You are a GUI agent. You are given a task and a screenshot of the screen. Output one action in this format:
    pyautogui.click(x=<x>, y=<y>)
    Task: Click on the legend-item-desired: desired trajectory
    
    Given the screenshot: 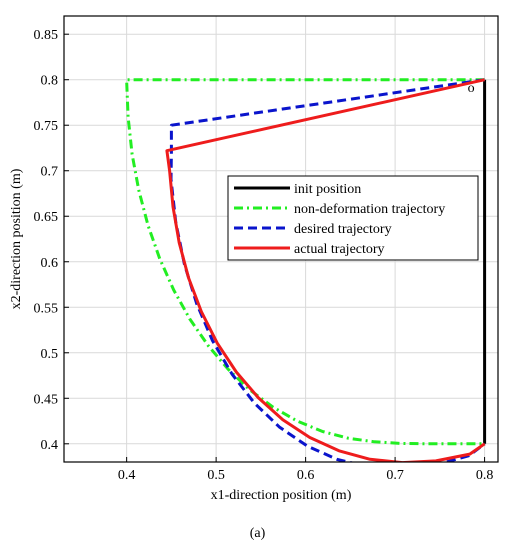 What is the action you would take?
    pyautogui.click(x=313, y=229)
    